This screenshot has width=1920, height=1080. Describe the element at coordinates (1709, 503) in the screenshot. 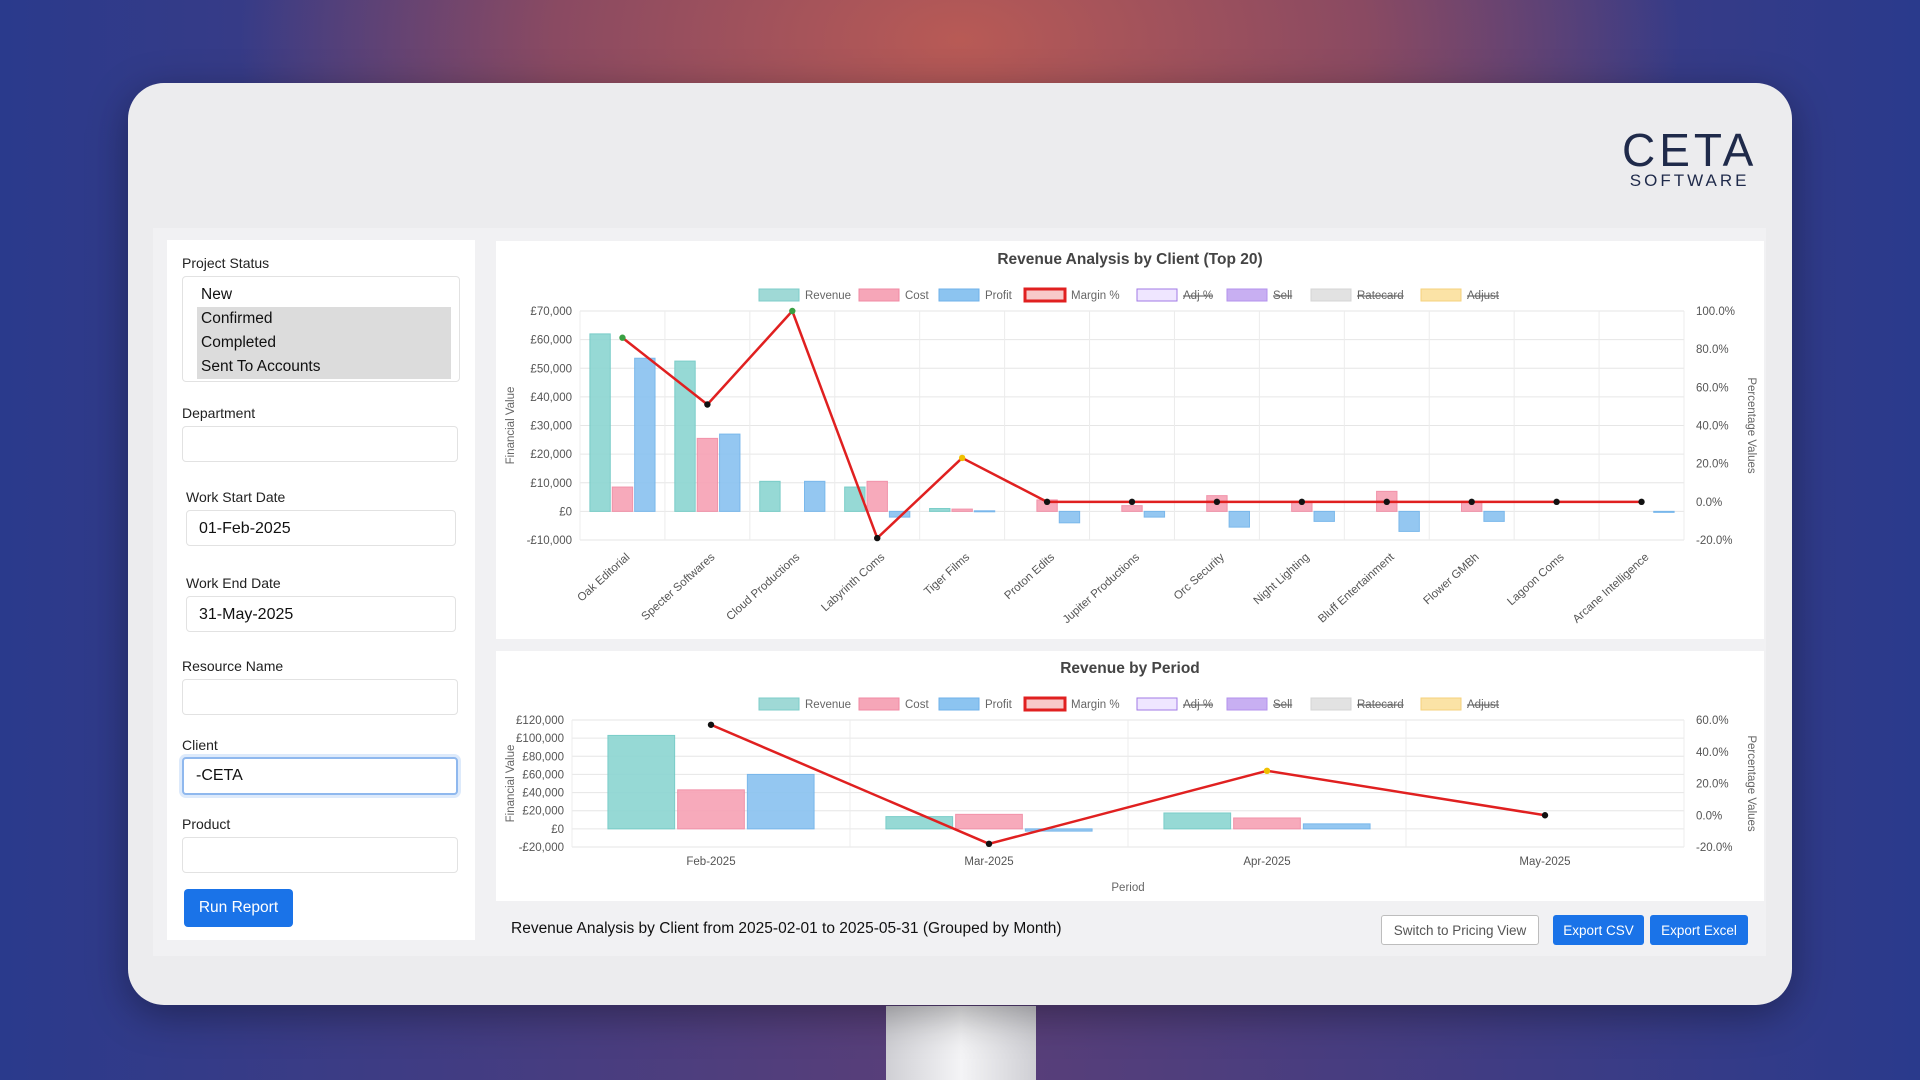

I see `y2-tick-label: 0.0%` at that location.